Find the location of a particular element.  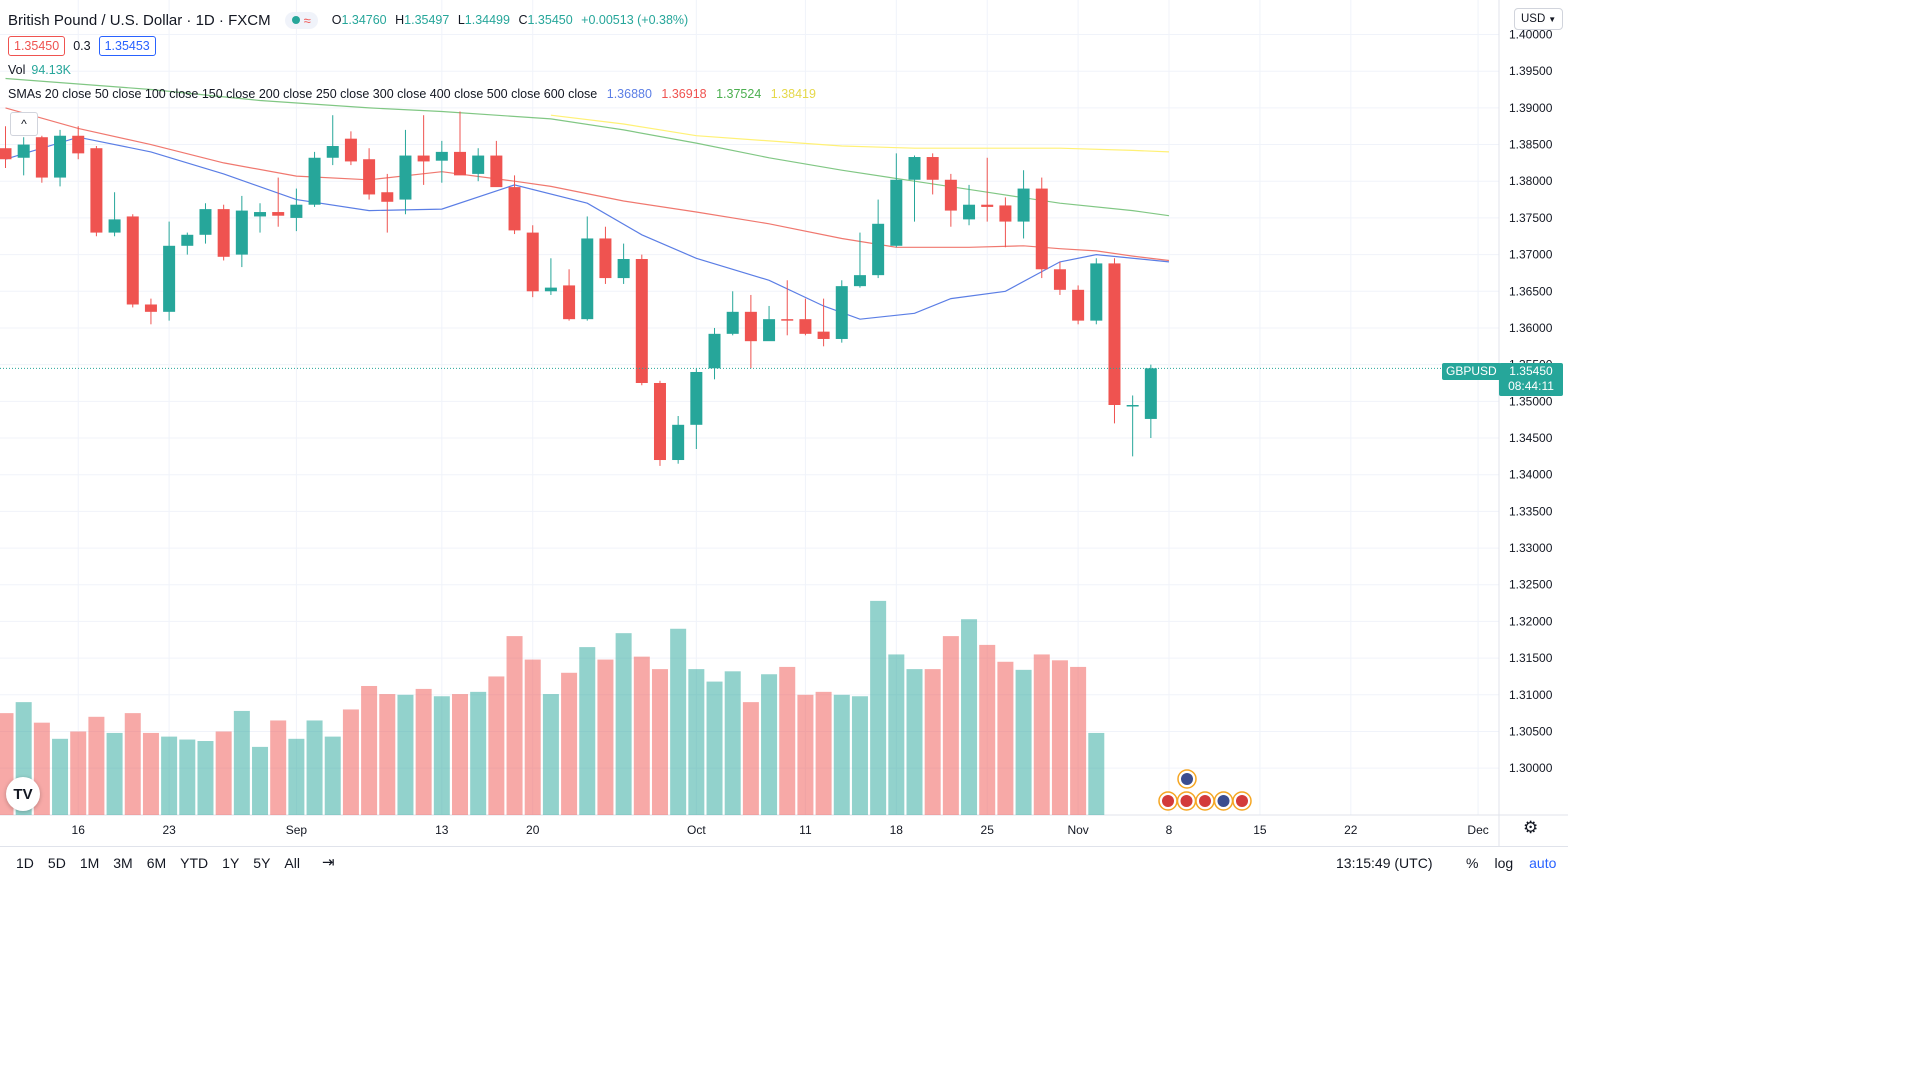

range-selector: 1D 5D 1M 3M 6M YTD 1Y 5Y All is located at coordinates (158, 863).